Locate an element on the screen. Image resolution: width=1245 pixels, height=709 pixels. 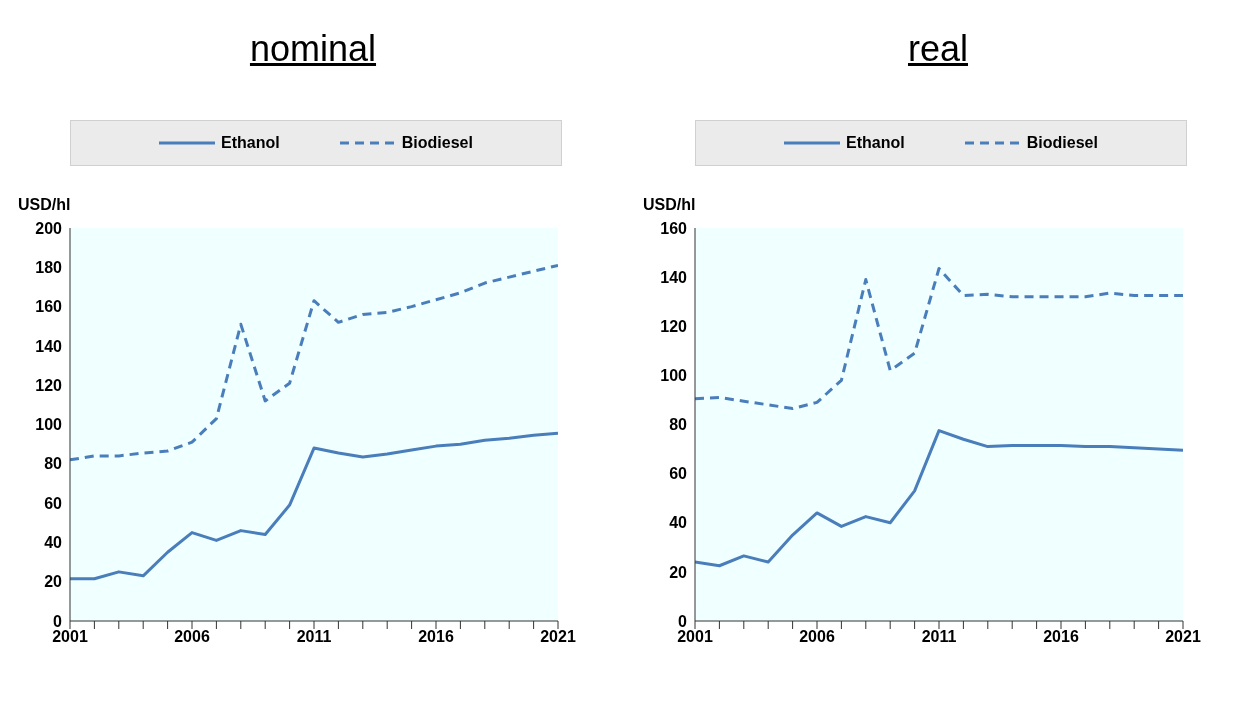
y-tick-label: 200 is located at coordinates (49, 228).